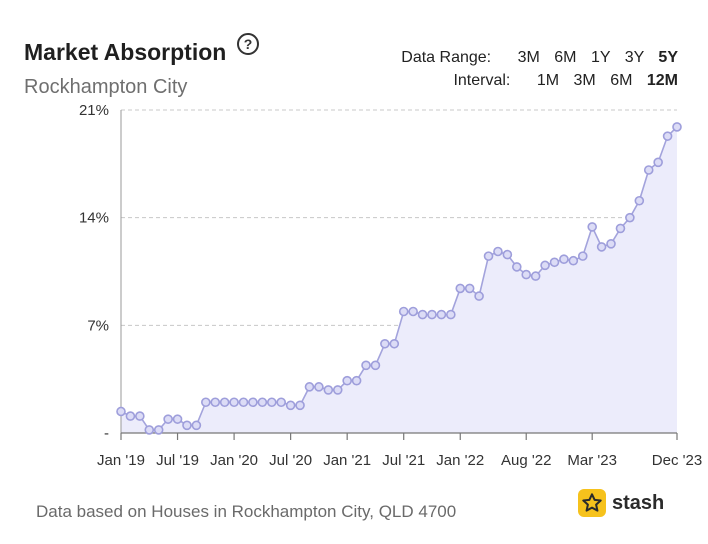 The height and width of the screenshot is (544, 708). Describe the element at coordinates (482, 80) in the screenshot. I see `interval-label: Interval:` at that location.